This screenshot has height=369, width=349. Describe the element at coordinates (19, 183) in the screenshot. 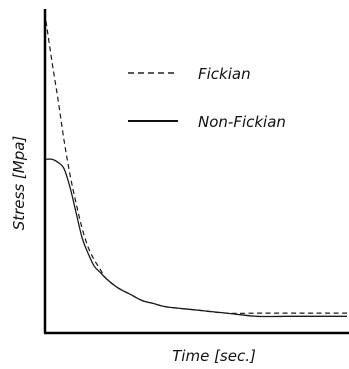

I see `y-axis-label: Stress [Mpa]` at that location.